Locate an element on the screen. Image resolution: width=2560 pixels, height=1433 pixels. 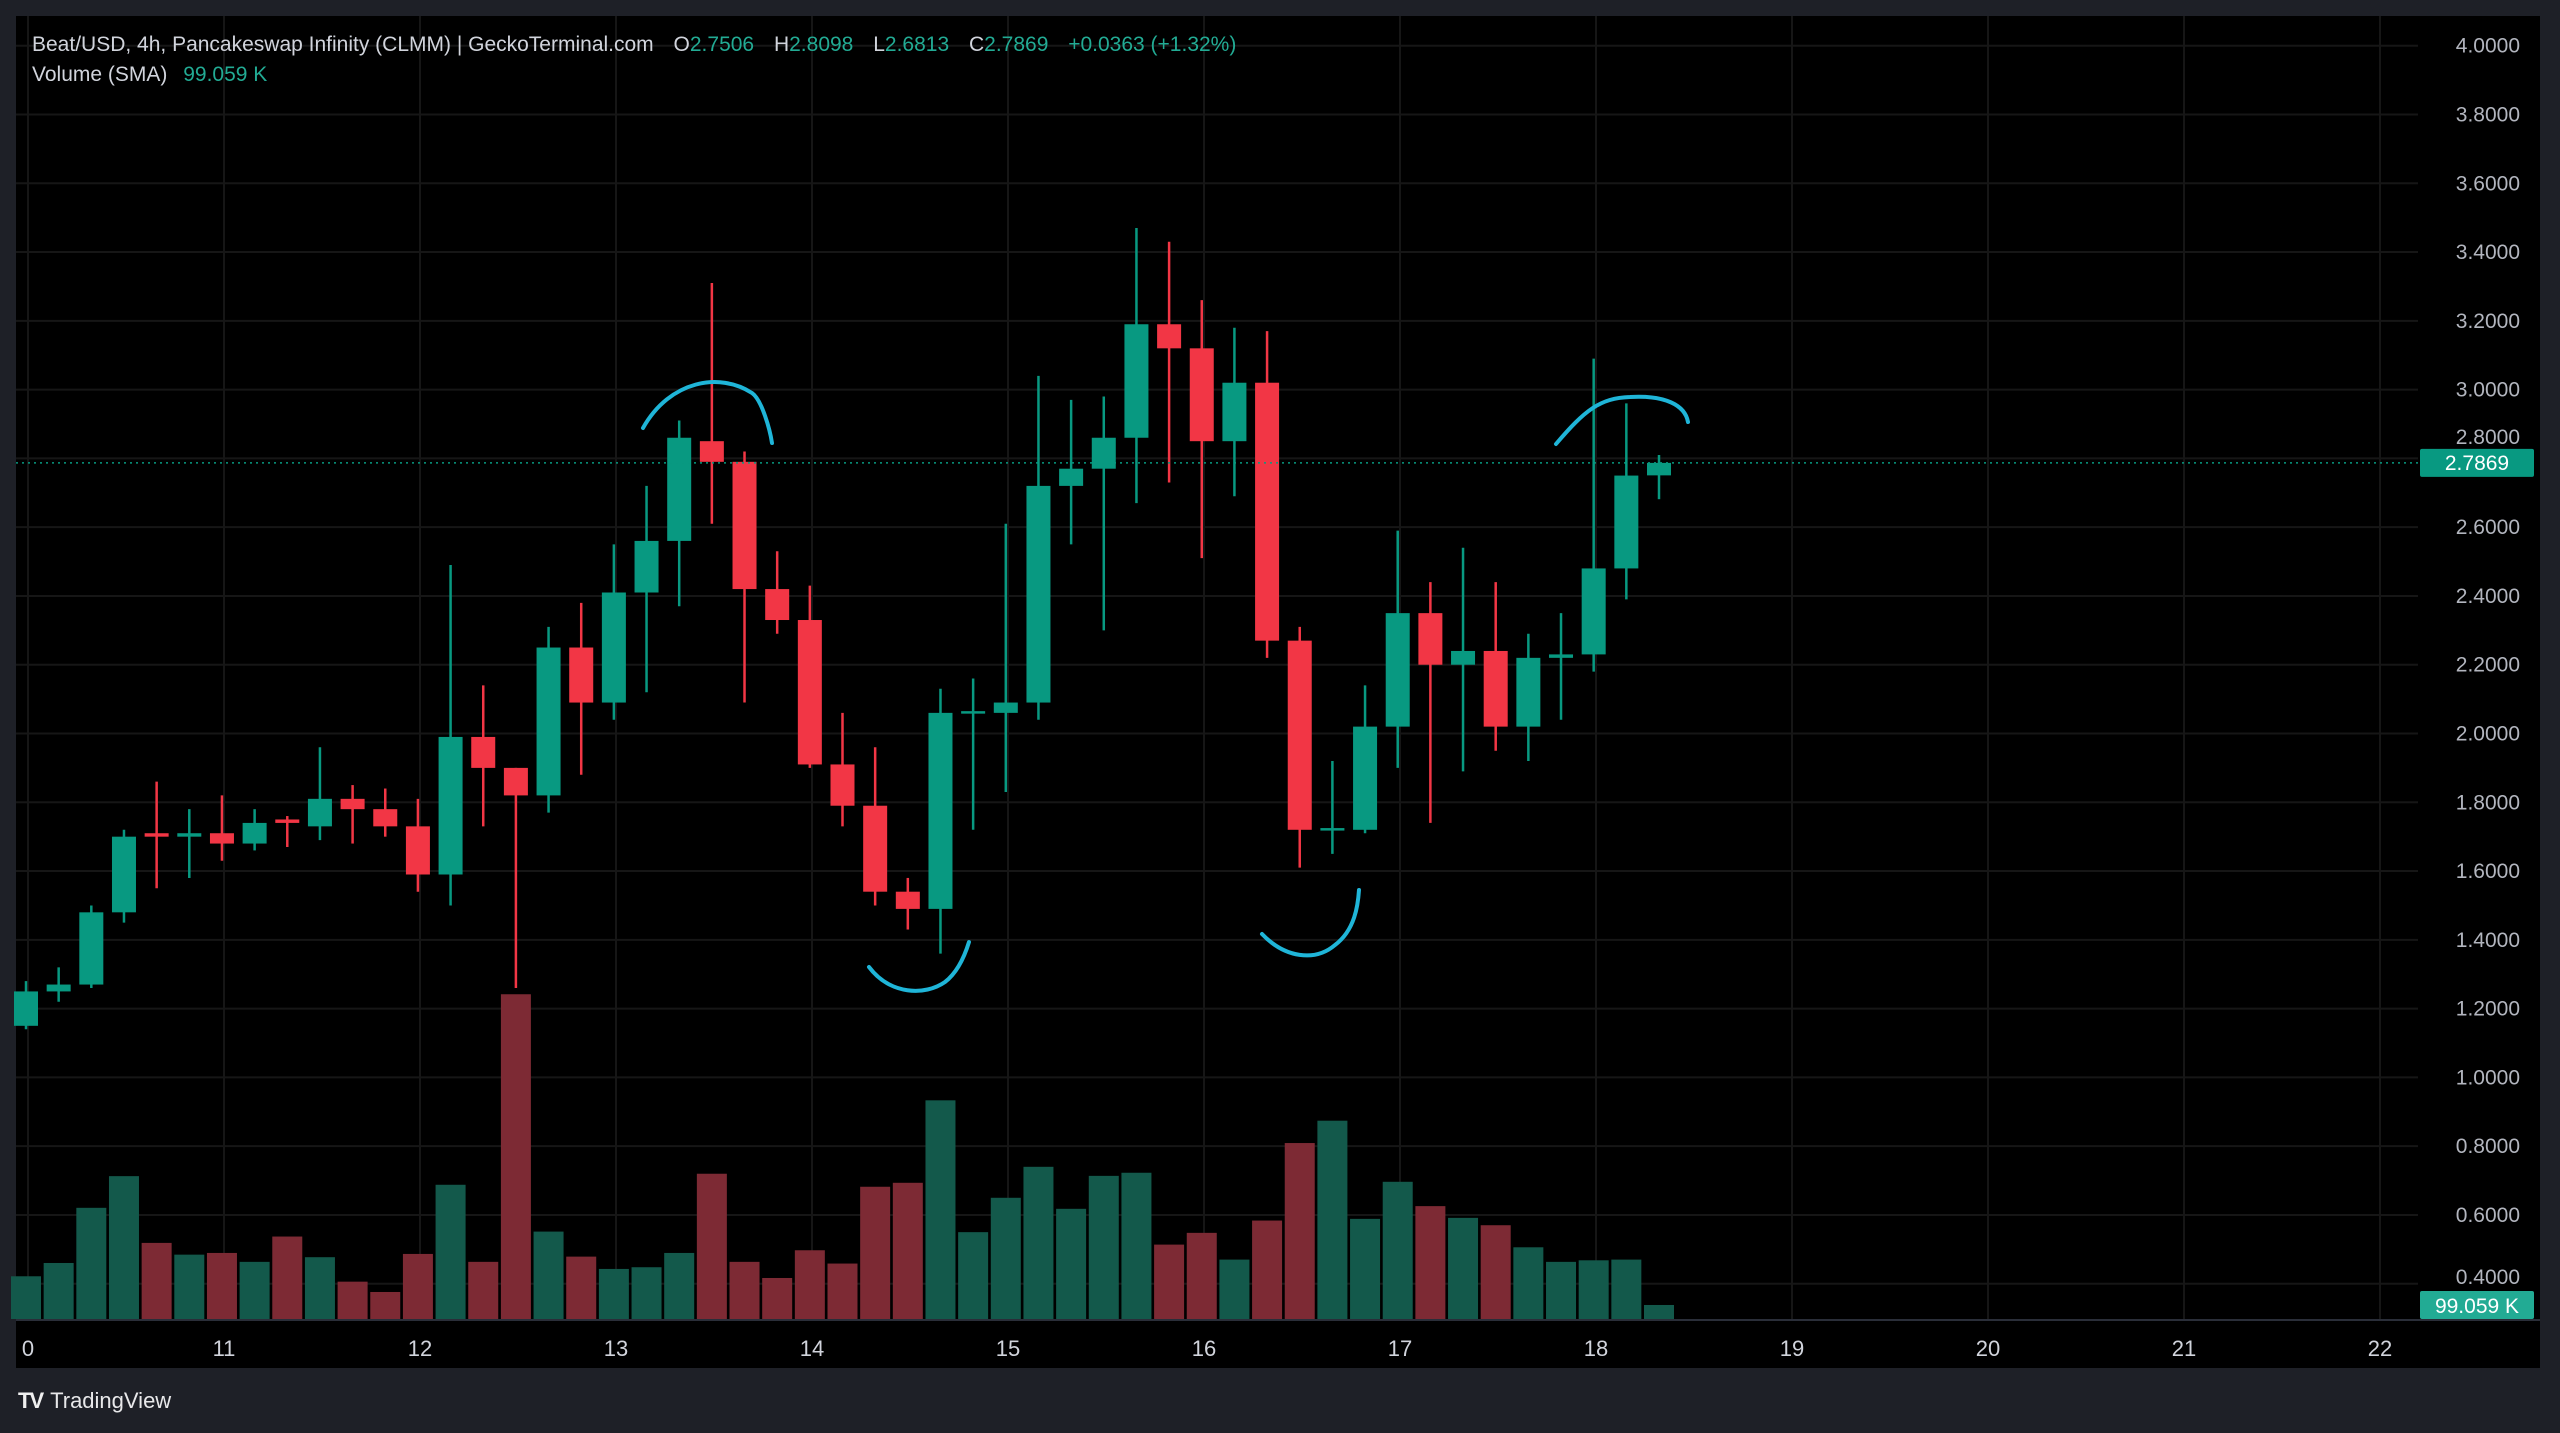
current-volume-text: 99.059 K is located at coordinates (2477, 1306).